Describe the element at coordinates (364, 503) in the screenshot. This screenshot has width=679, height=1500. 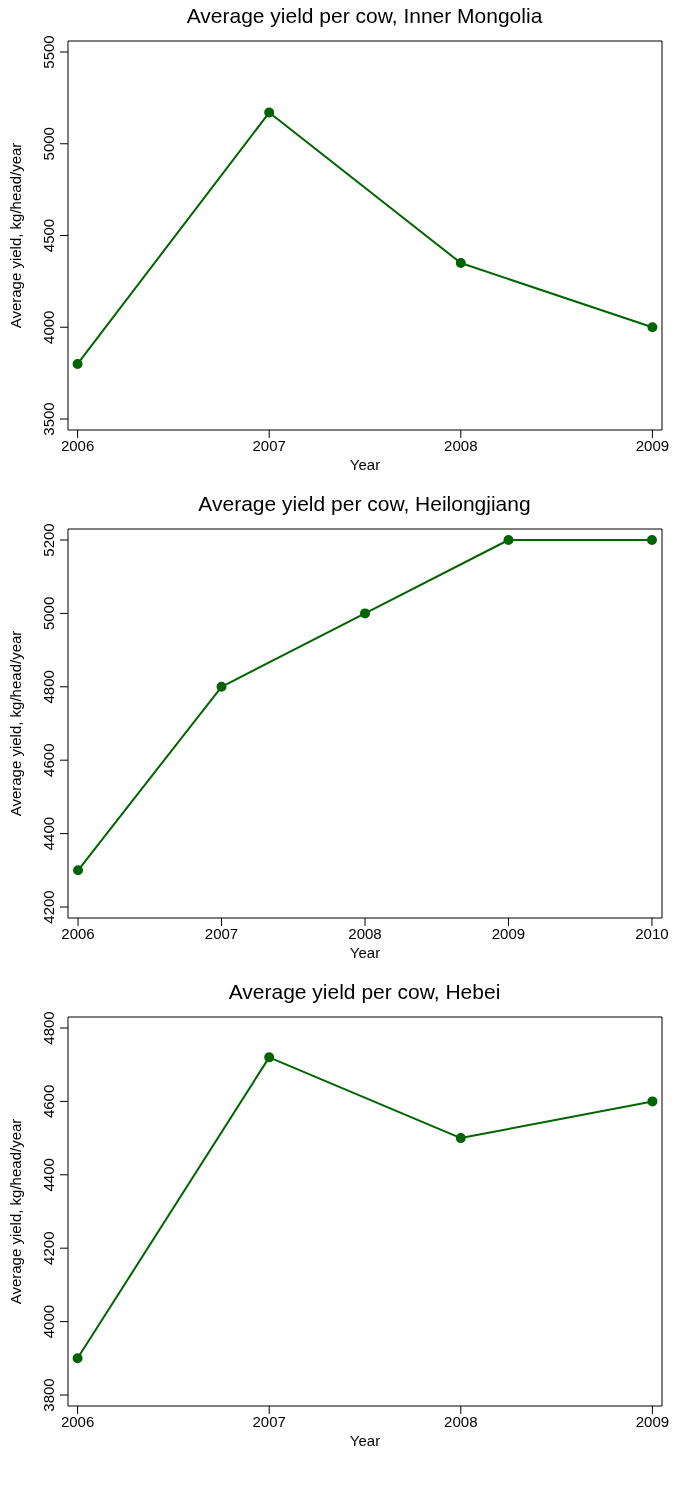
I see `chart-title: Average yield per cow, Heilongjiang` at that location.